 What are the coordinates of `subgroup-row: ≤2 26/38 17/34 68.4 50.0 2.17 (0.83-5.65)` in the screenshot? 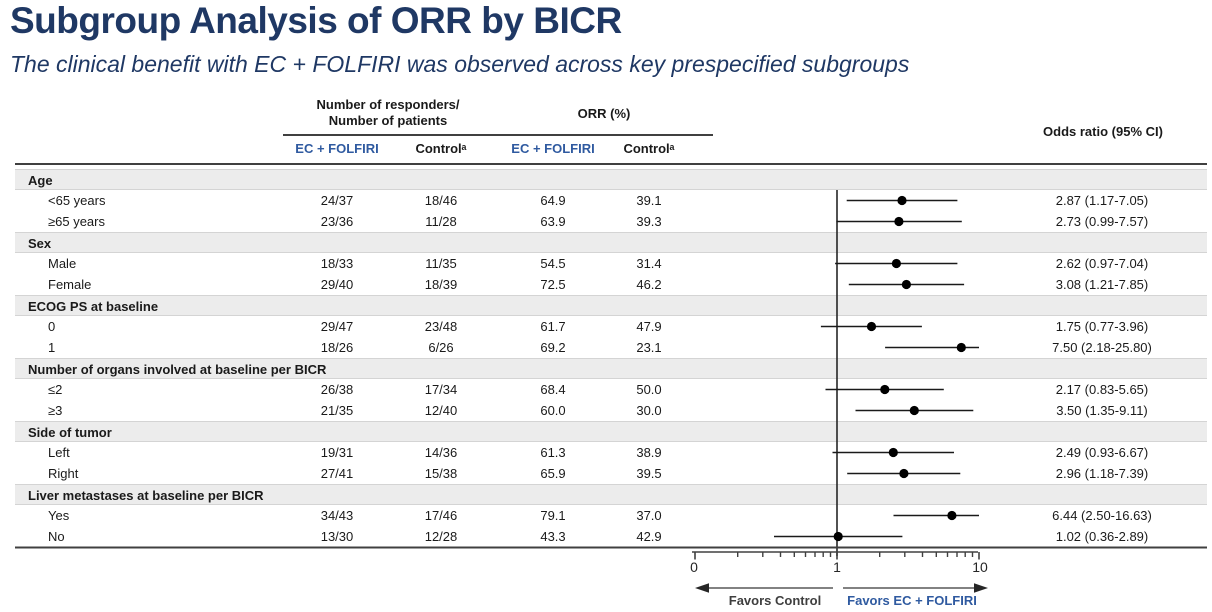 It's located at (611, 389).